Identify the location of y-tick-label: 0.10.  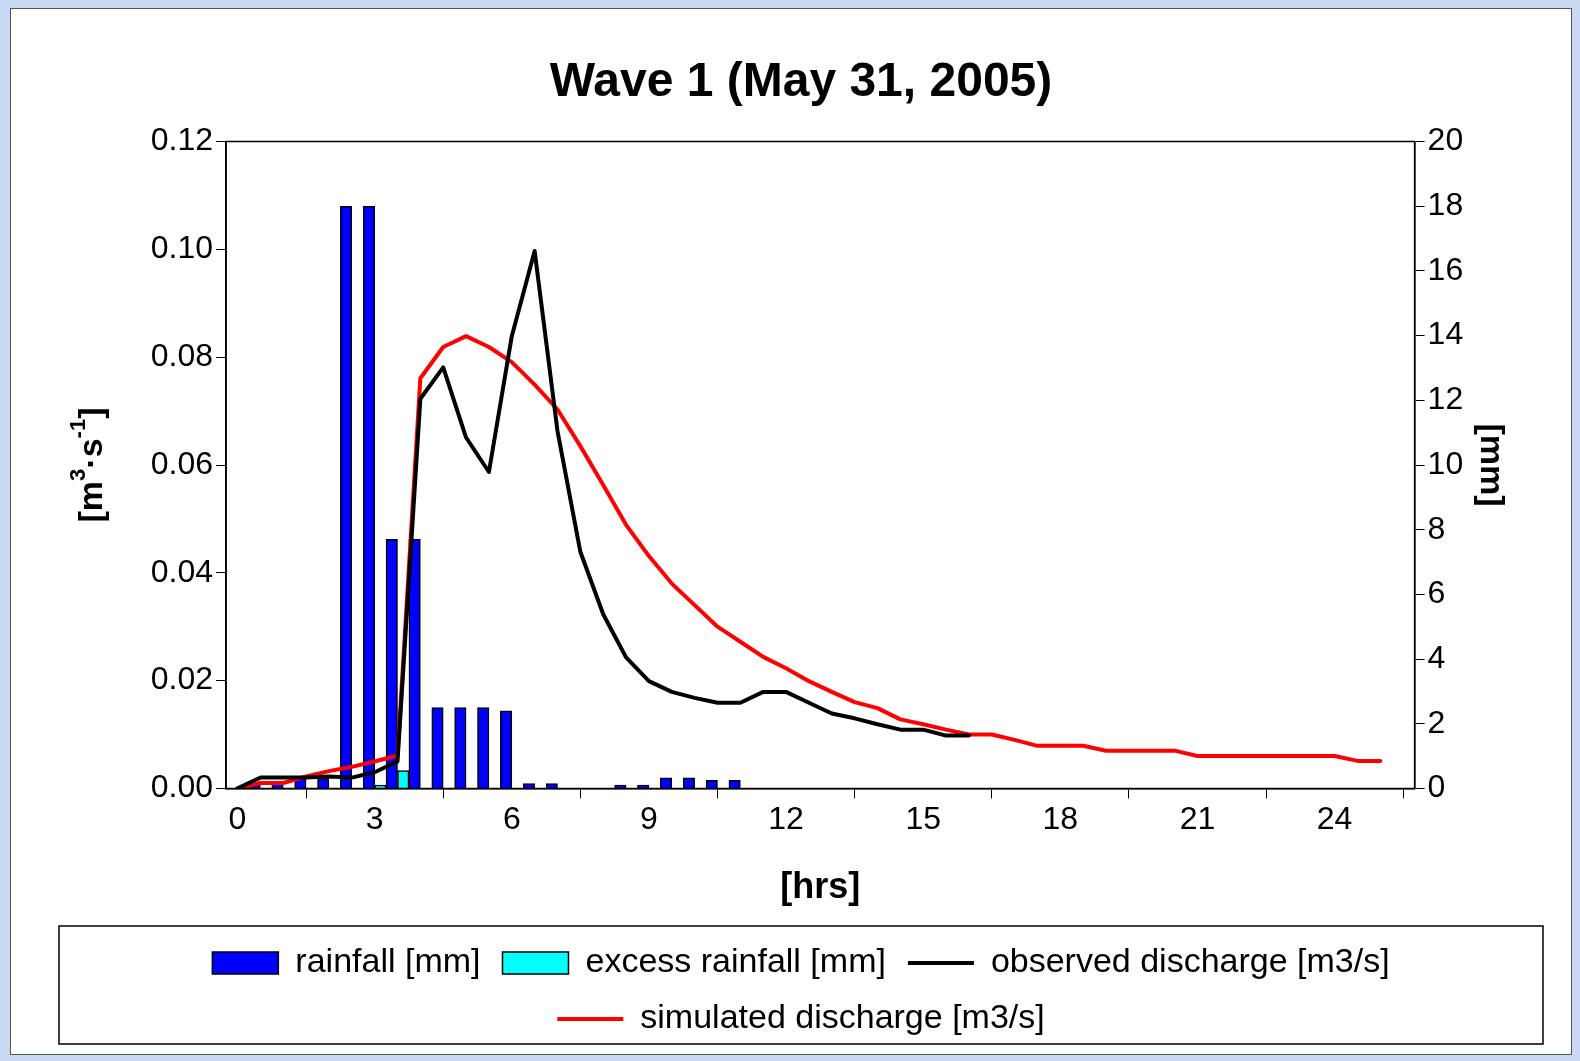
(182, 247).